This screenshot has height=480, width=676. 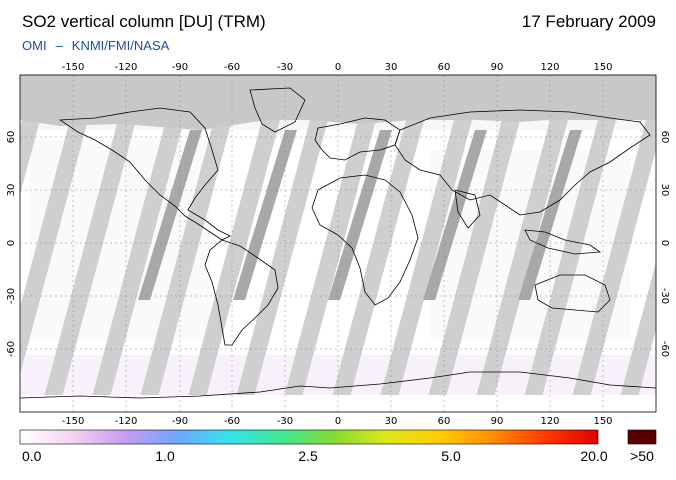 What do you see at coordinates (549, 67) in the screenshot?
I see `lon-tick-top: 120` at bounding box center [549, 67].